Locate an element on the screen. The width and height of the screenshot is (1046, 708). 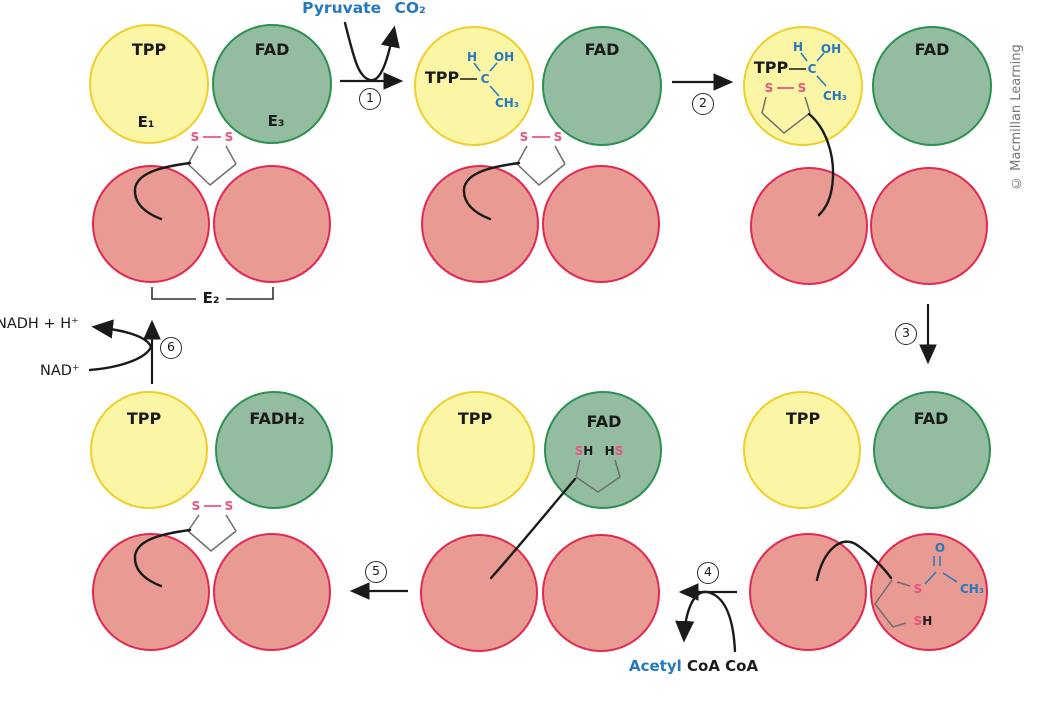
nad-to-nadh-curve is located at coordinates (120, 345).